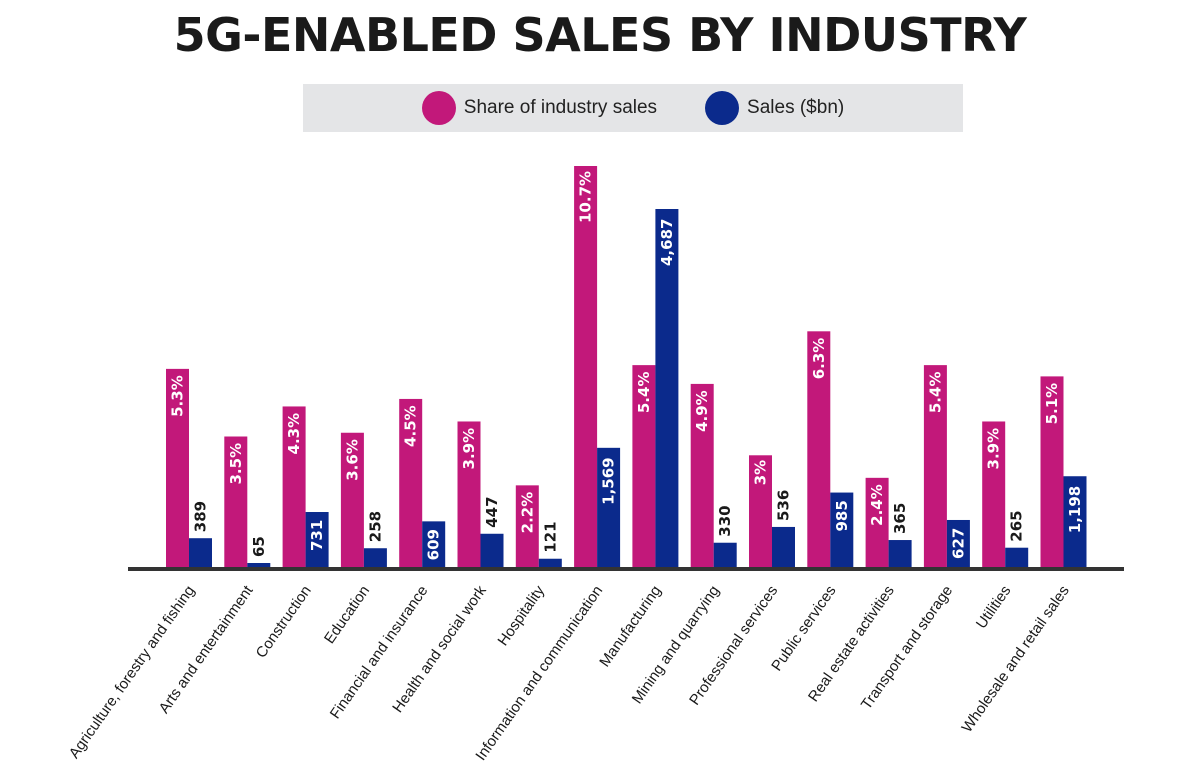 The image size is (1200, 772). What do you see at coordinates (177, 468) in the screenshot?
I see `bar-share-agriculture-forestry-and-fishing` at bounding box center [177, 468].